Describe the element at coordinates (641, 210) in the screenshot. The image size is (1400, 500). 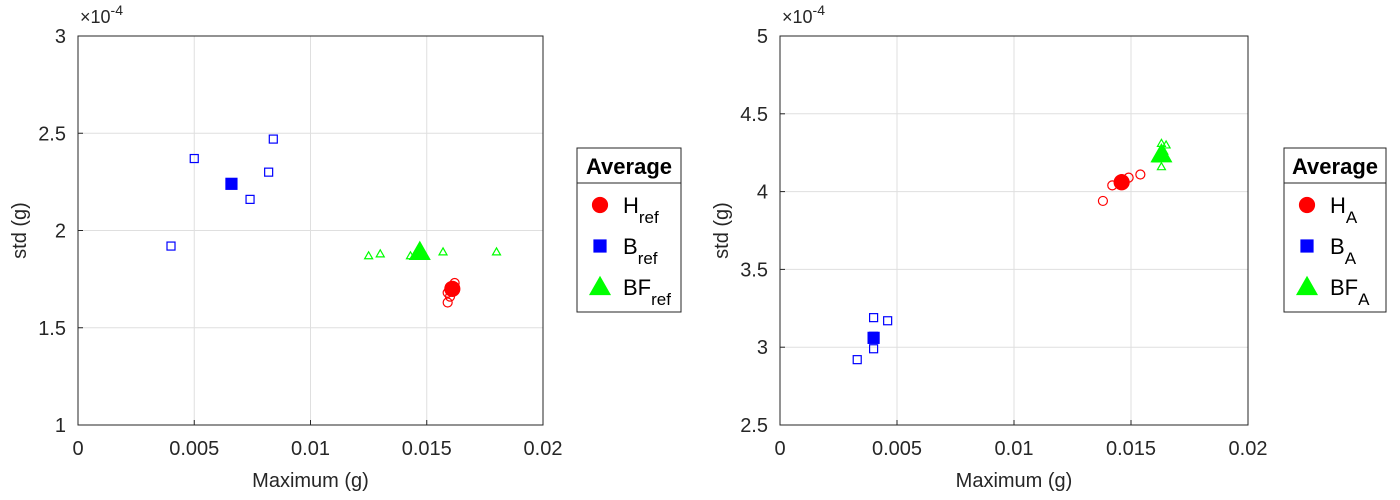
I see `legend-entry-label: Href` at that location.